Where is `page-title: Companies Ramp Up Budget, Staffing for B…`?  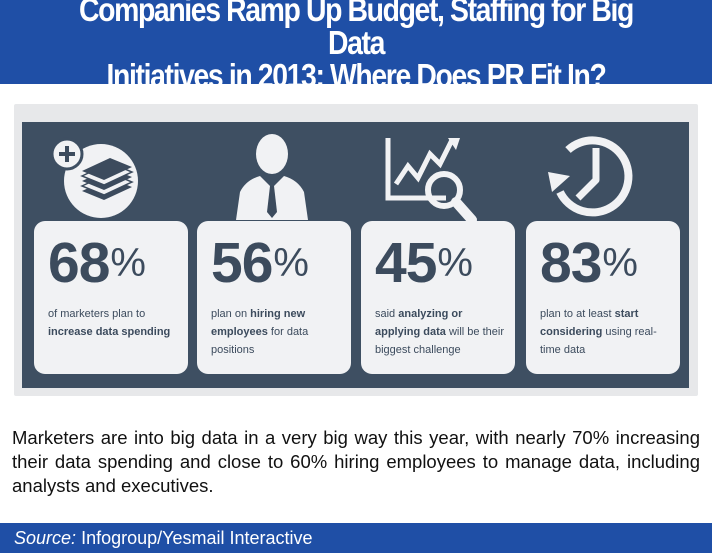
page-title: Companies Ramp Up Budget, Staffing for B… is located at coordinates (356, 47).